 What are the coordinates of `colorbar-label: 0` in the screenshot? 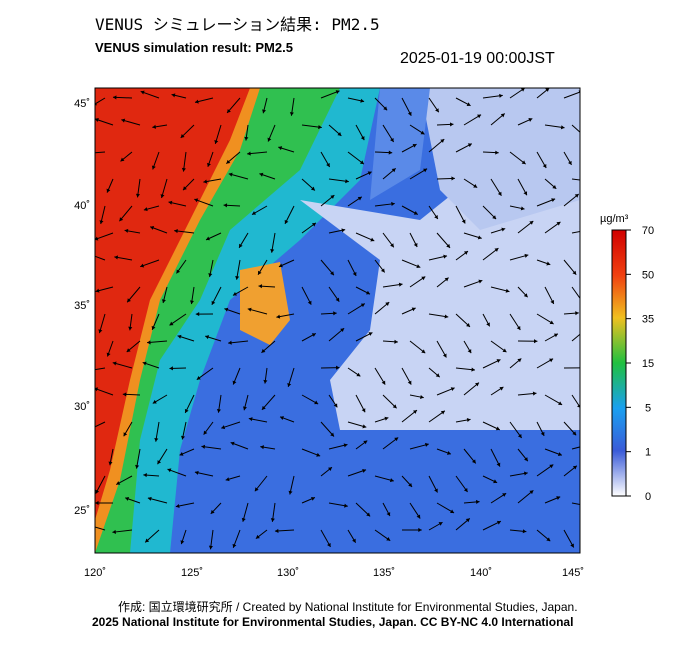 It's located at (648, 497).